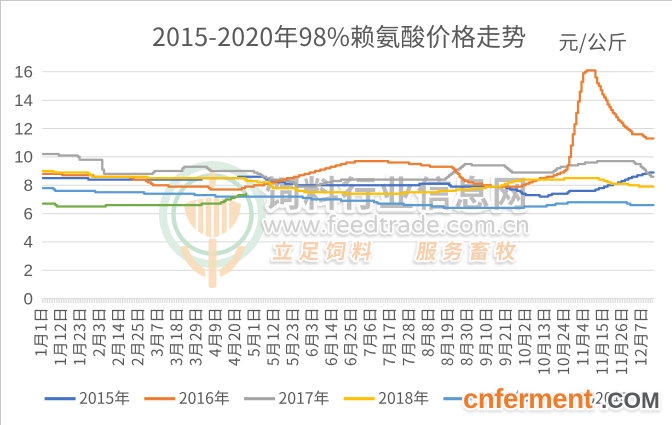 The height and width of the screenshot is (425, 672). What do you see at coordinates (28, 213) in the screenshot?
I see `svg-text: 6` at bounding box center [28, 213].